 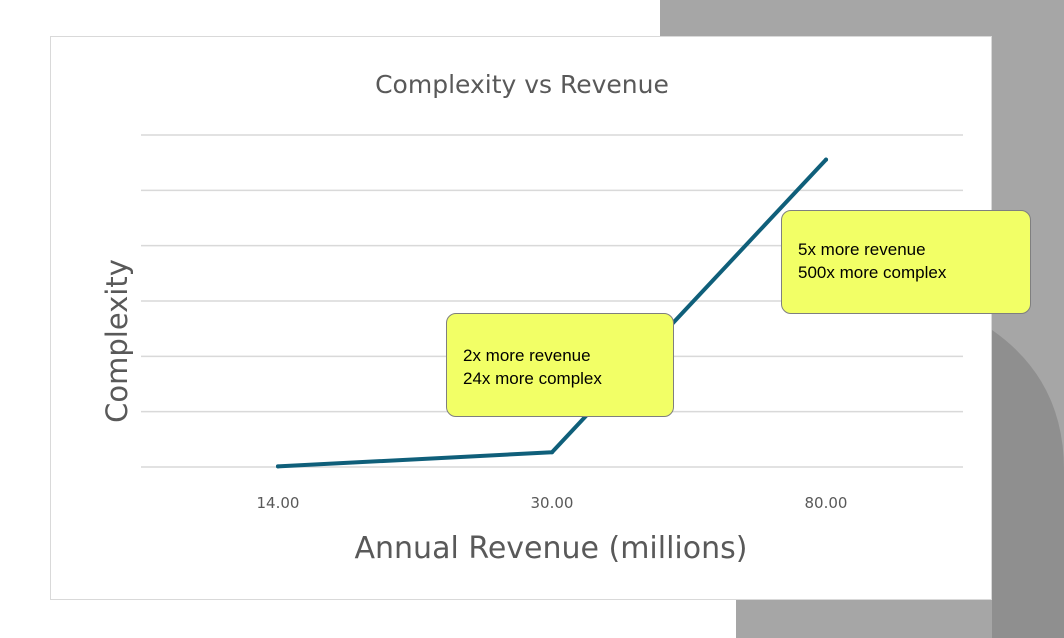 What do you see at coordinates (278, 503) in the screenshot?
I see `x-tick-label: 14.00` at bounding box center [278, 503].